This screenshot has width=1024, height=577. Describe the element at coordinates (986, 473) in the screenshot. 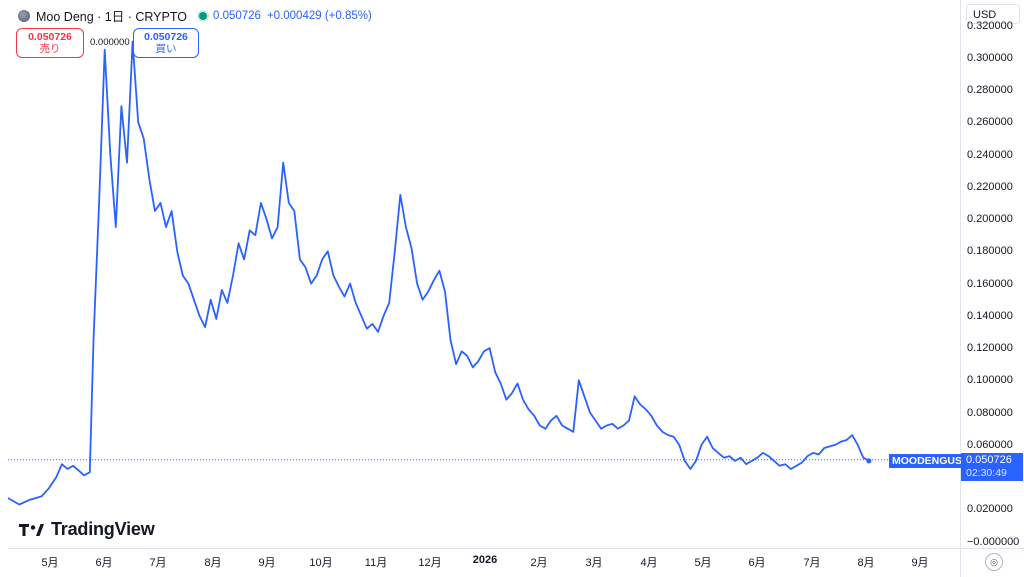

I see `bar-countdown: 02:30:49` at that location.